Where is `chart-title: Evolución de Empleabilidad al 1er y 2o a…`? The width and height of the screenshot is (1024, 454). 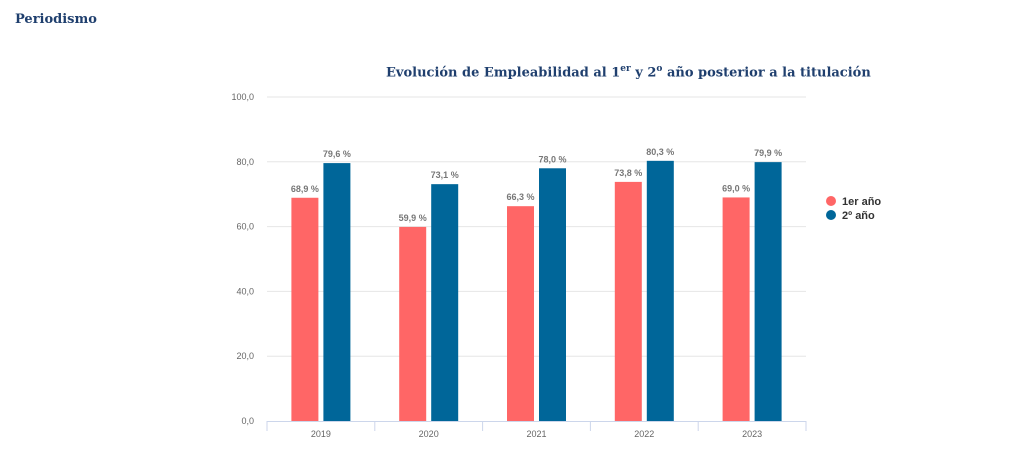
chart-title: Evolución de Empleabilidad al 1er y 2o a… is located at coordinates (628, 72).